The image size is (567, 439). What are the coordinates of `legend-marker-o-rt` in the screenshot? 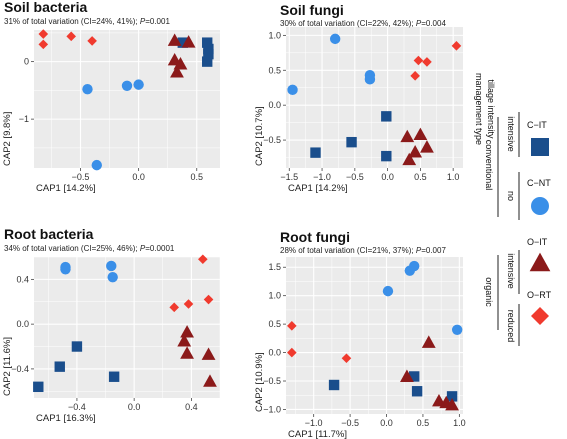 It's located at (540, 316).